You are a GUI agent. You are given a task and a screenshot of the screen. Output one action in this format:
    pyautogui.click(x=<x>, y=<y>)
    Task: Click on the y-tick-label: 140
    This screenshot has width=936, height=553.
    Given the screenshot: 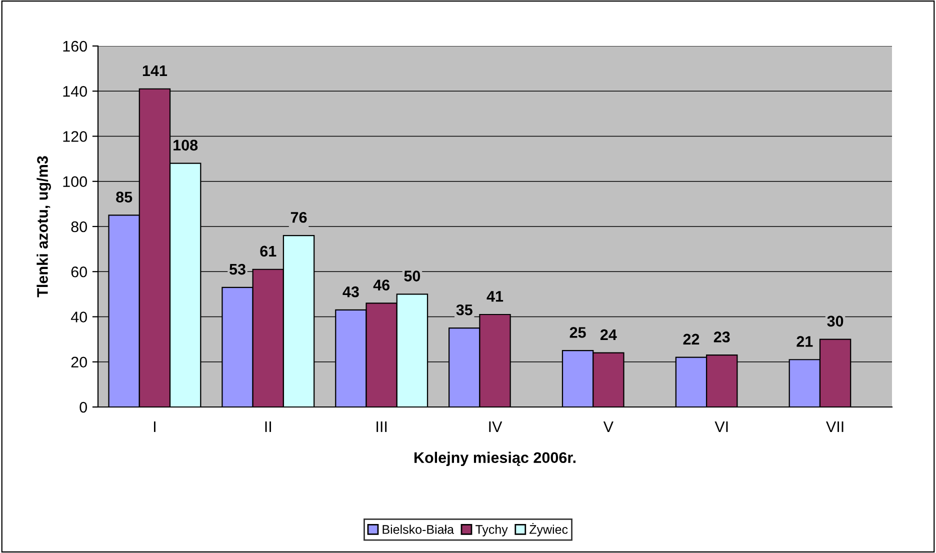 What is the action you would take?
    pyautogui.click(x=75, y=91)
    